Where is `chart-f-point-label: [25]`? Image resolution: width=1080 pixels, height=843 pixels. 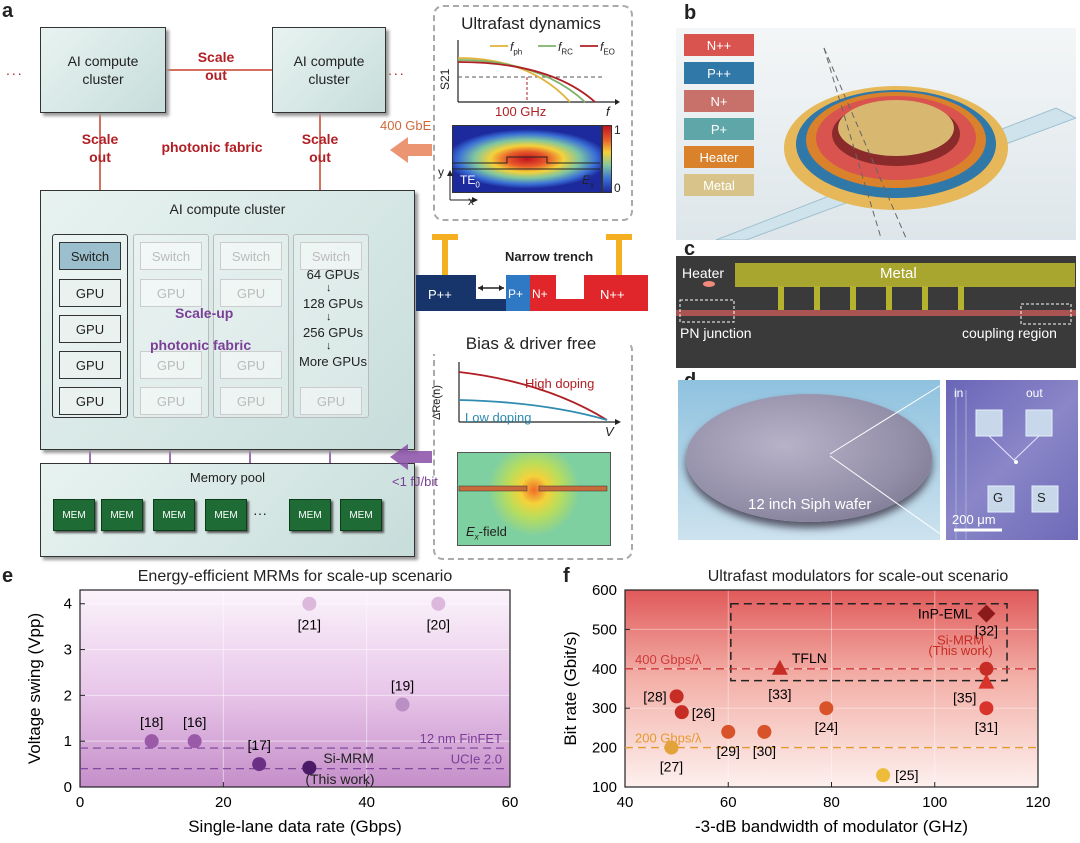
chart-f-point-label: [25] is located at coordinates (906, 775).